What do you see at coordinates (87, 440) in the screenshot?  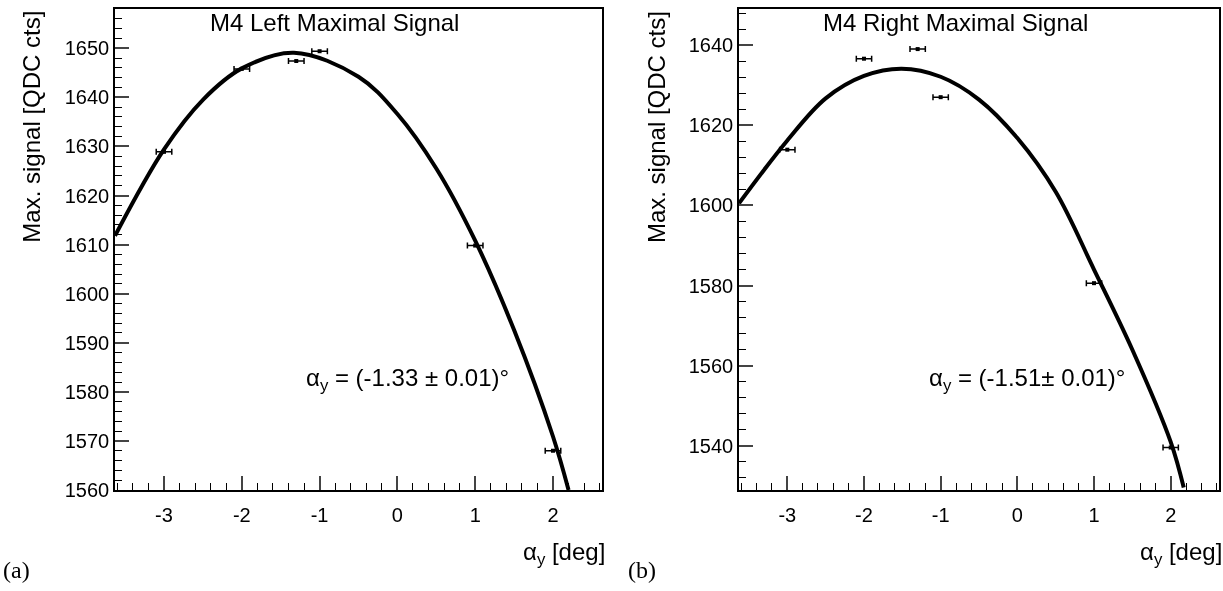 I see `y-tick-label: 1570` at bounding box center [87, 440].